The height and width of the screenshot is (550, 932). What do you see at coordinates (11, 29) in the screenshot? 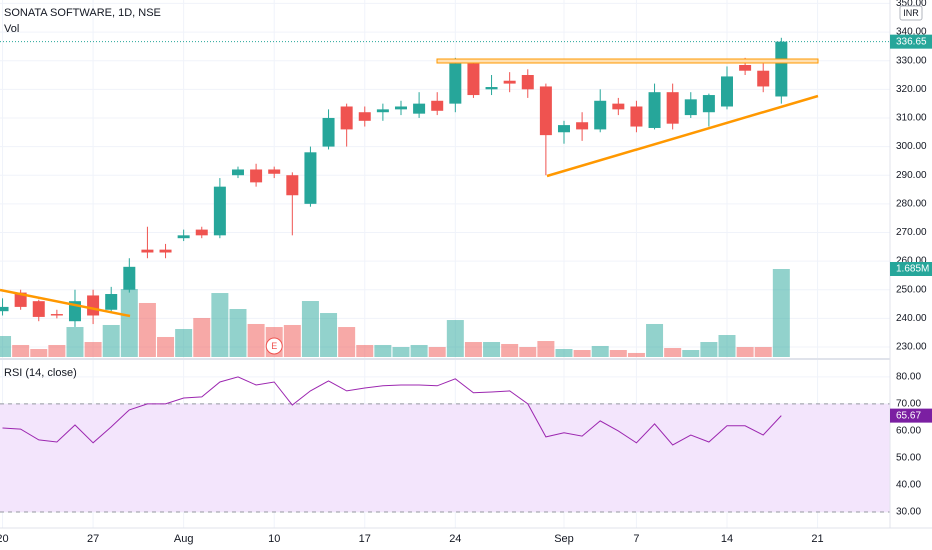
I see `volume-label: Vol` at bounding box center [11, 29].